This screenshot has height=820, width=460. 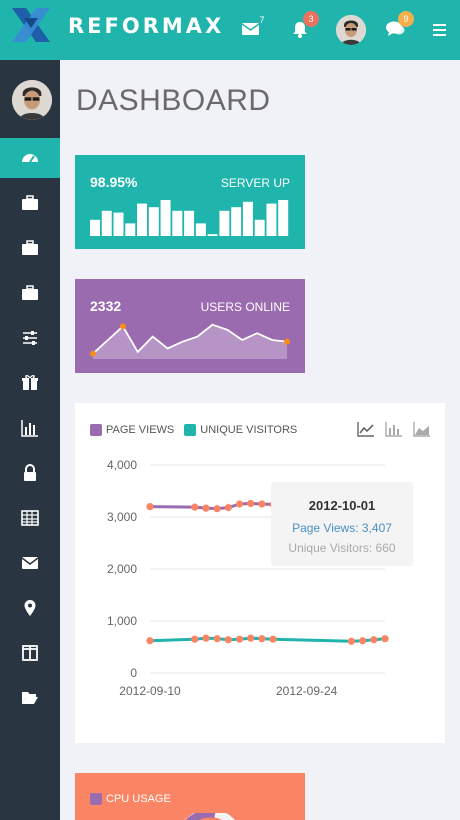 I want to click on gift-icon, so click(x=30, y=382).